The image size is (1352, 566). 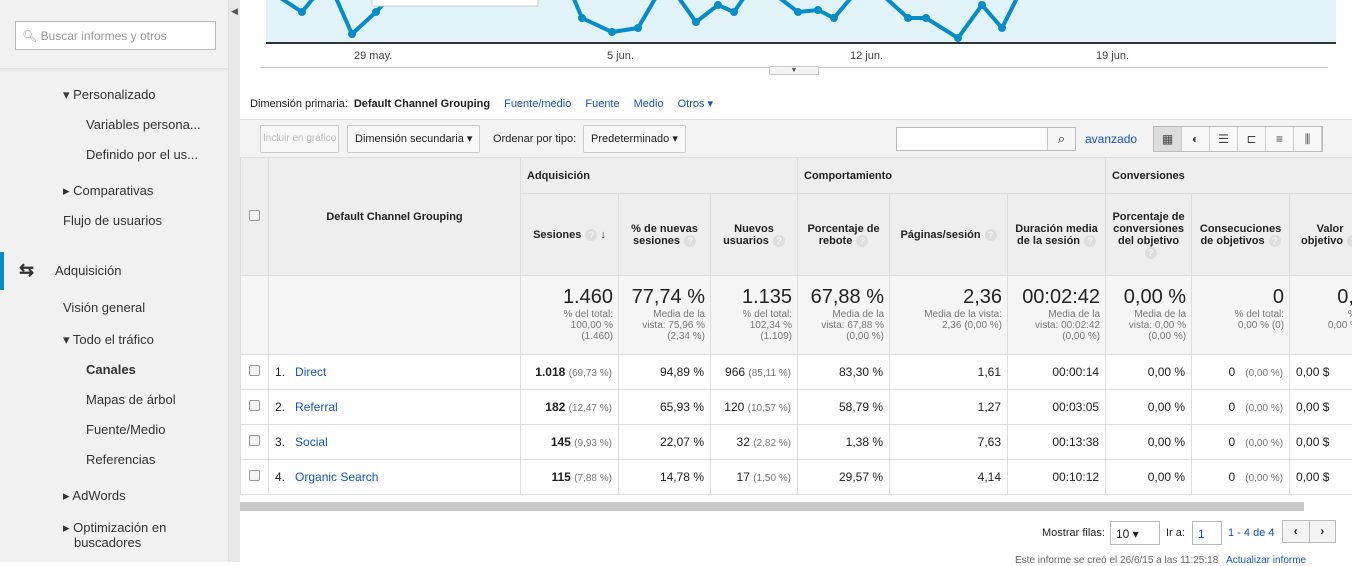 I want to click on channel-link: Referral, so click(x=316, y=407).